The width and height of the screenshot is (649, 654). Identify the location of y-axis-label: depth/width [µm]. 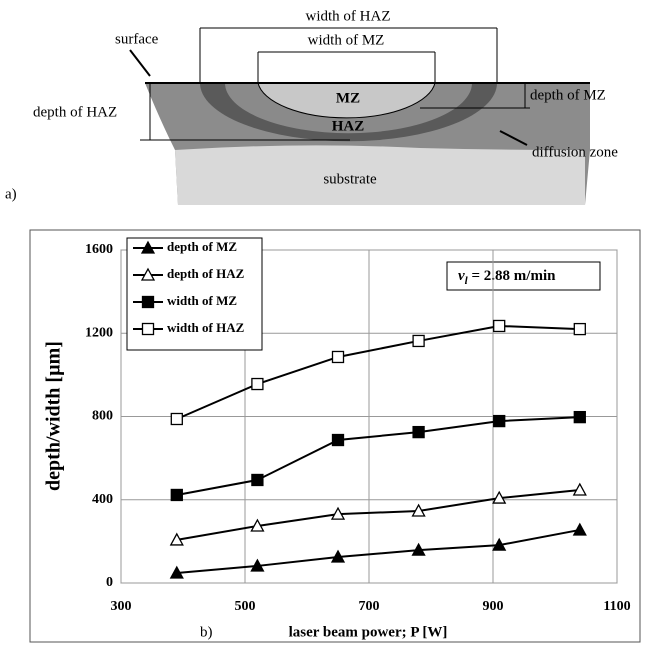
(54, 416).